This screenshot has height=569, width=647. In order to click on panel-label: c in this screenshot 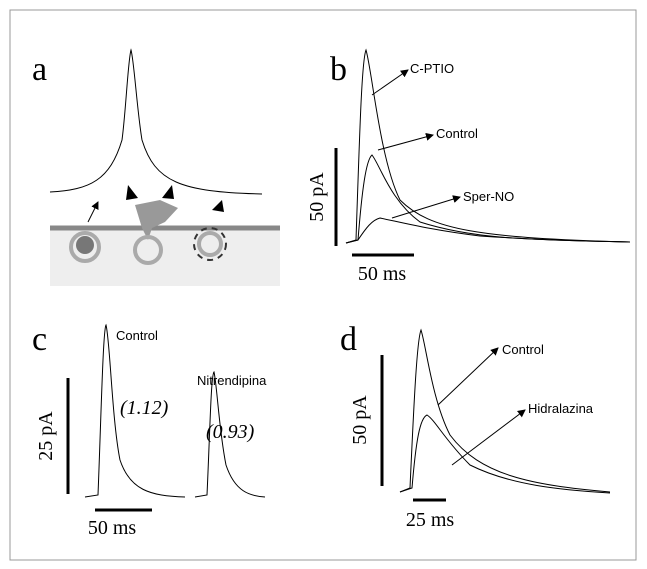, I will do `click(39, 339)`.